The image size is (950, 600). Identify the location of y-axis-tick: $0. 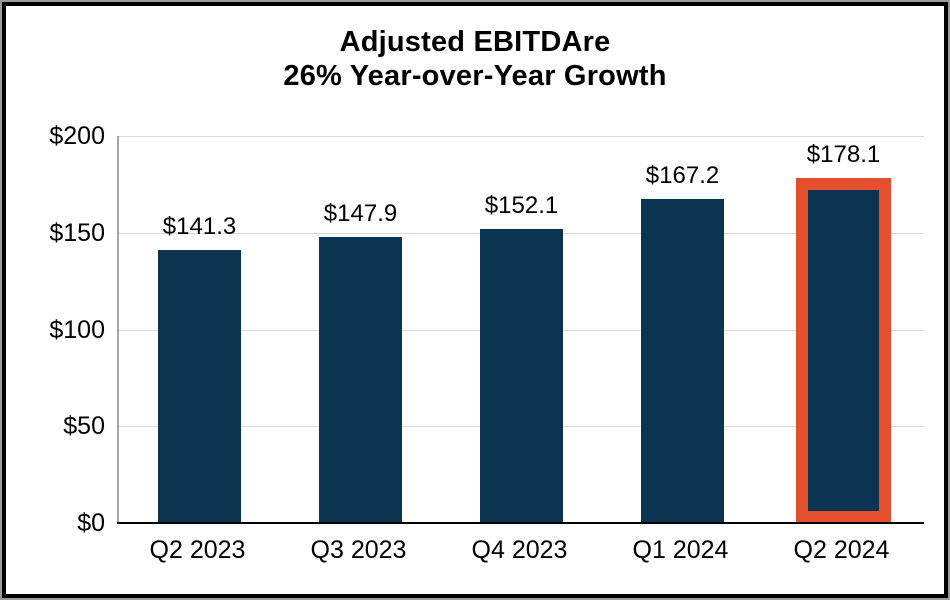
(91, 523).